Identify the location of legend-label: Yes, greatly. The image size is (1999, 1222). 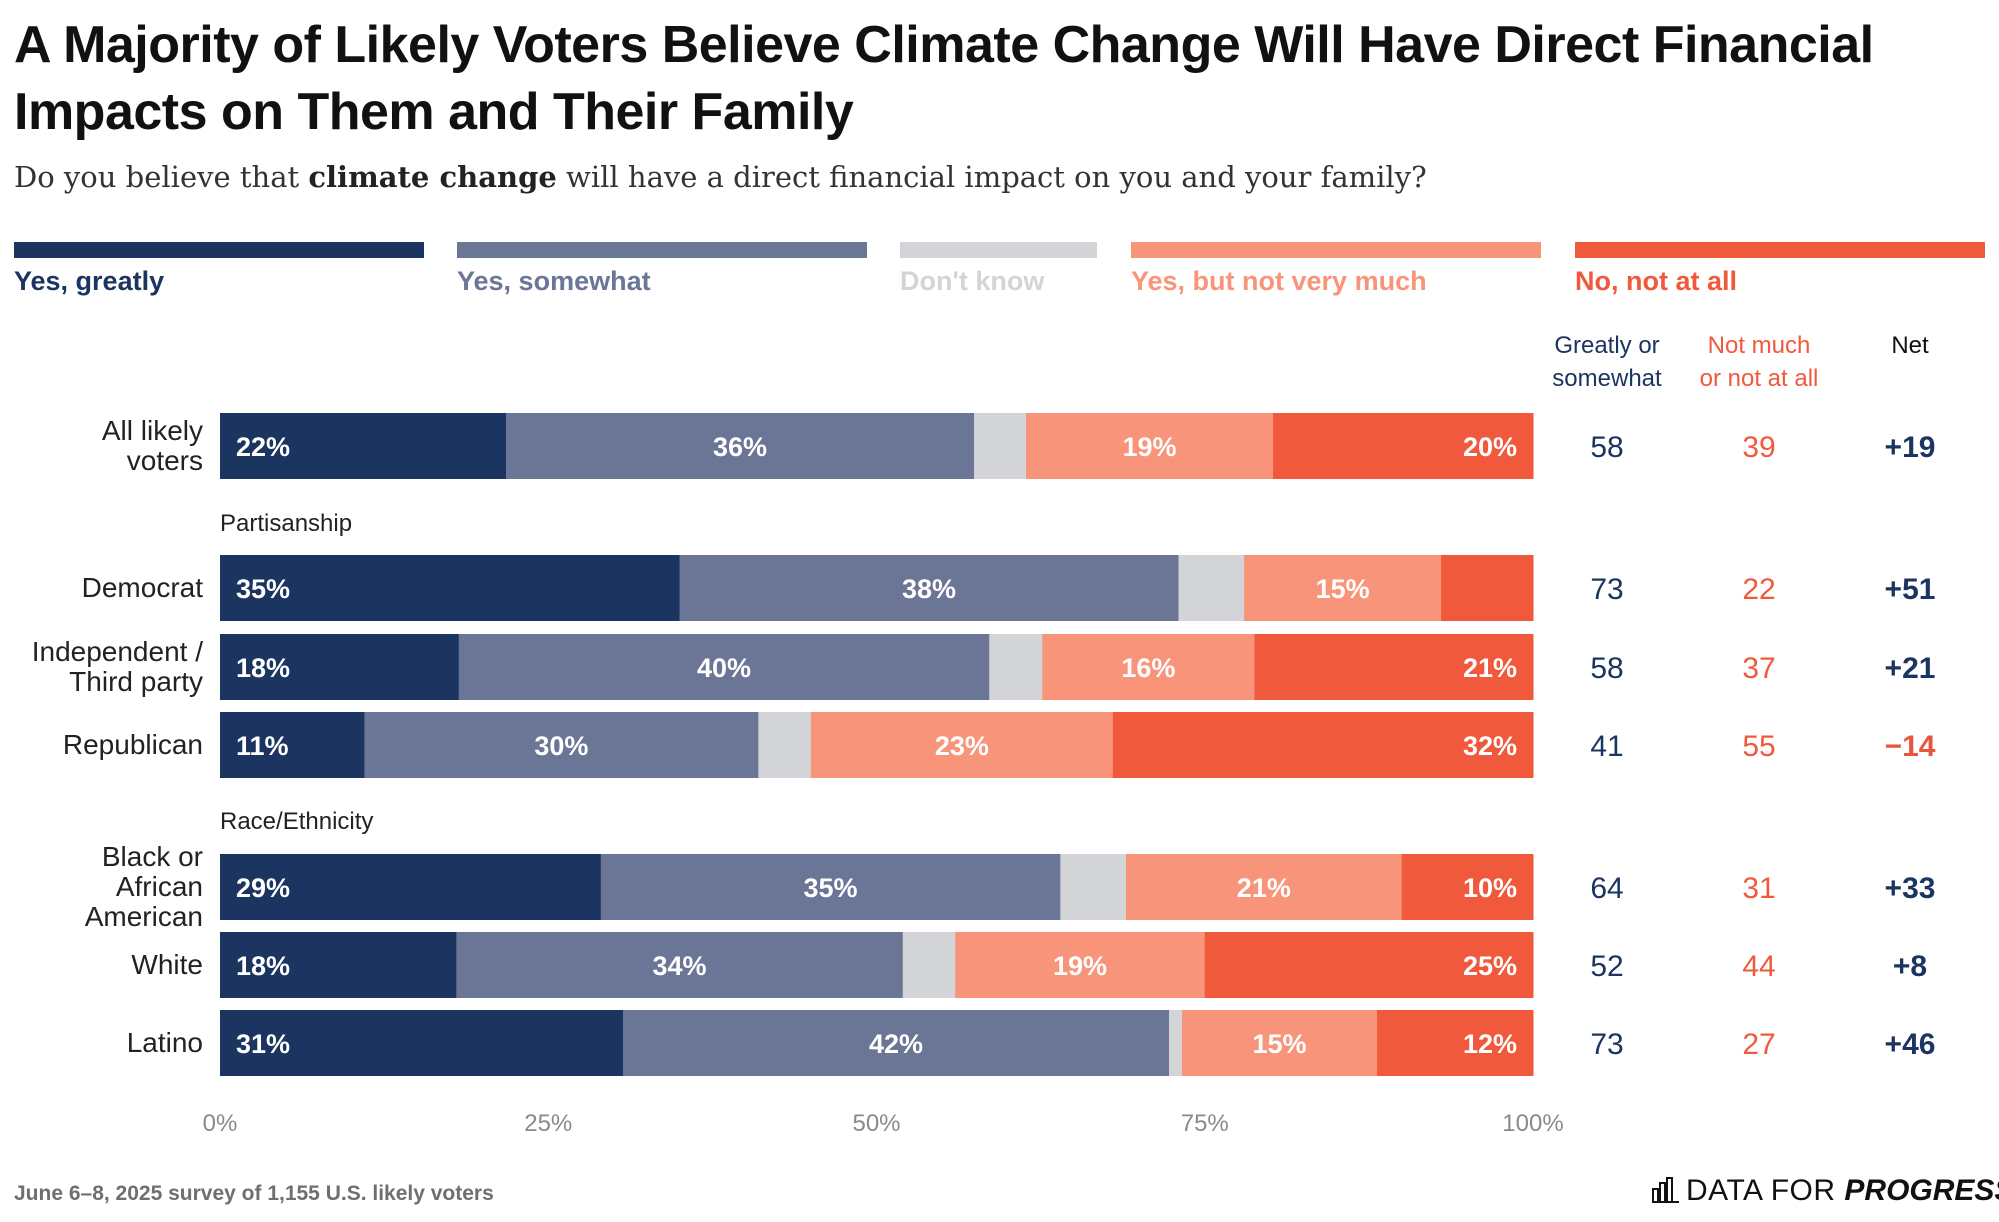
(89, 281).